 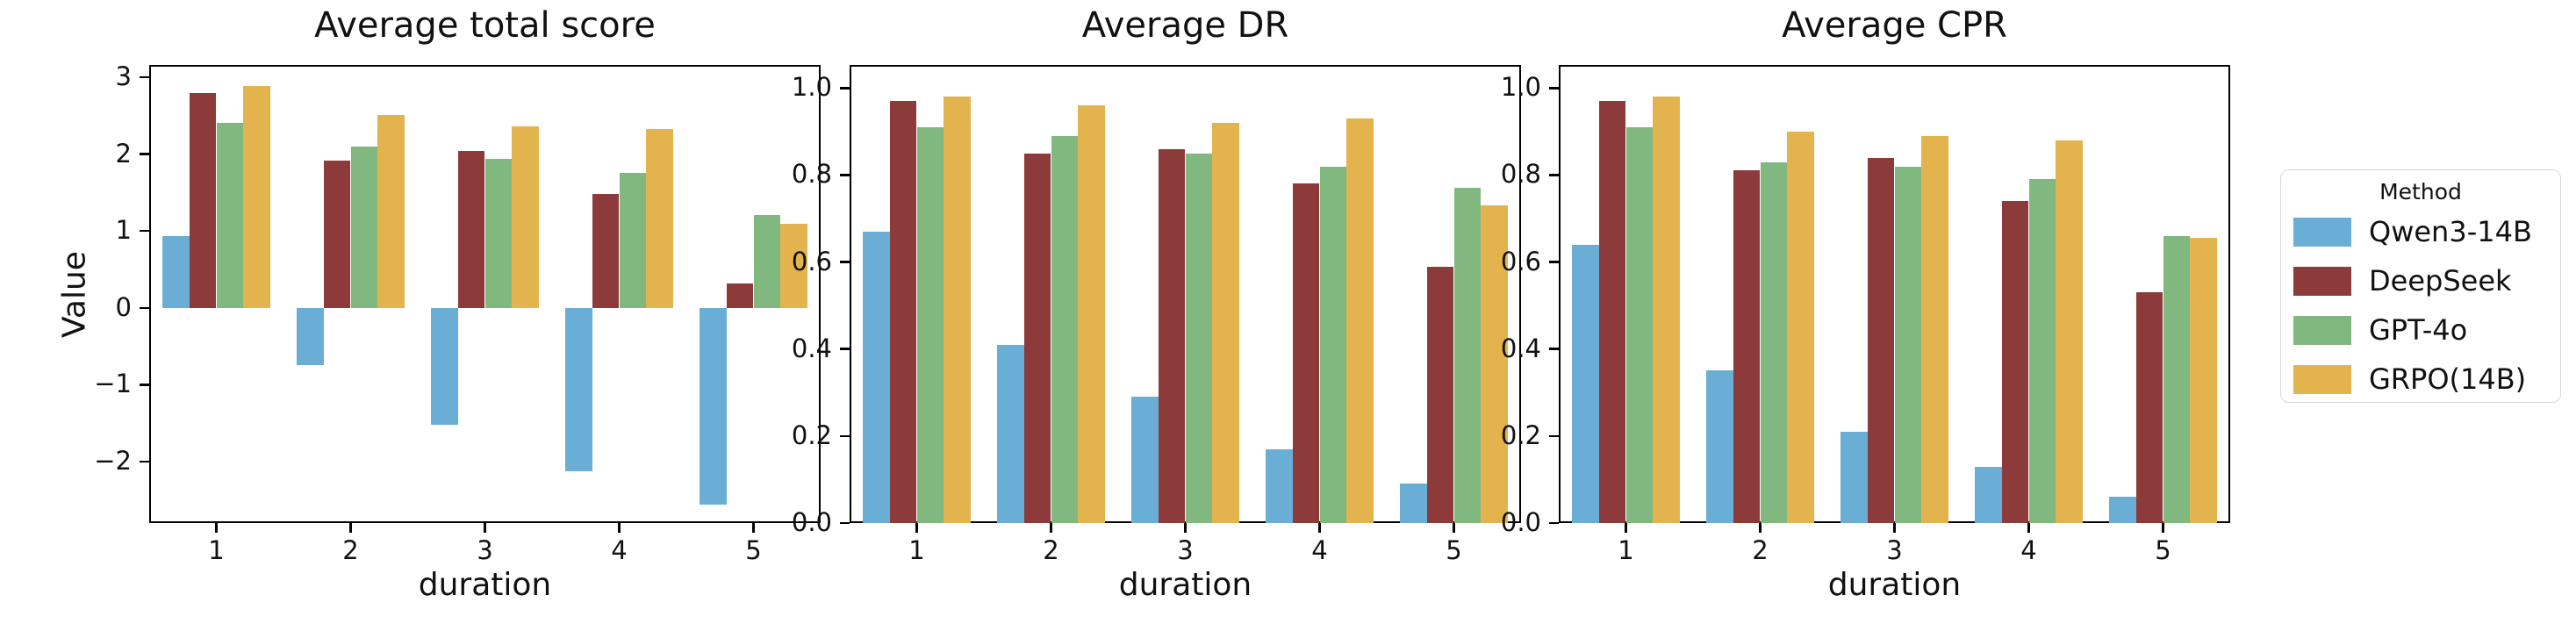 I want to click on legend-item-grpo-14b: GRPO(14B), so click(x=2421, y=380).